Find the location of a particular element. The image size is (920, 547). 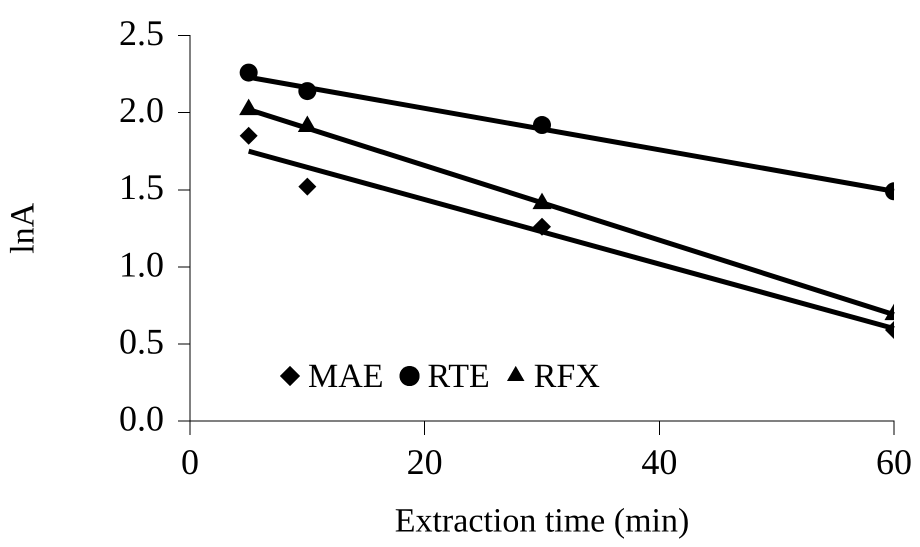

y-tick-label: 1.5 is located at coordinates (141, 187).